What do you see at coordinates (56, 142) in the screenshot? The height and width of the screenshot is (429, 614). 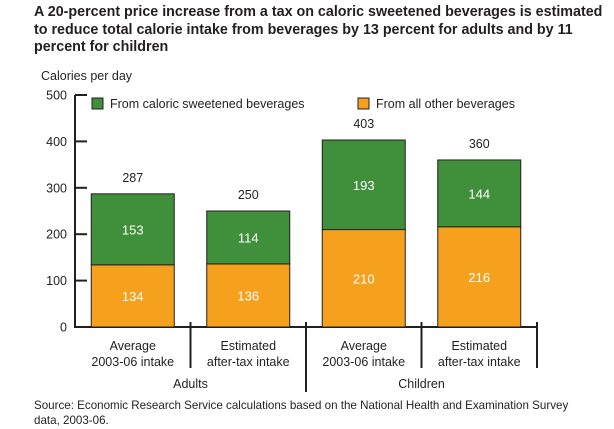 I see `y-tick-label: 400` at bounding box center [56, 142].